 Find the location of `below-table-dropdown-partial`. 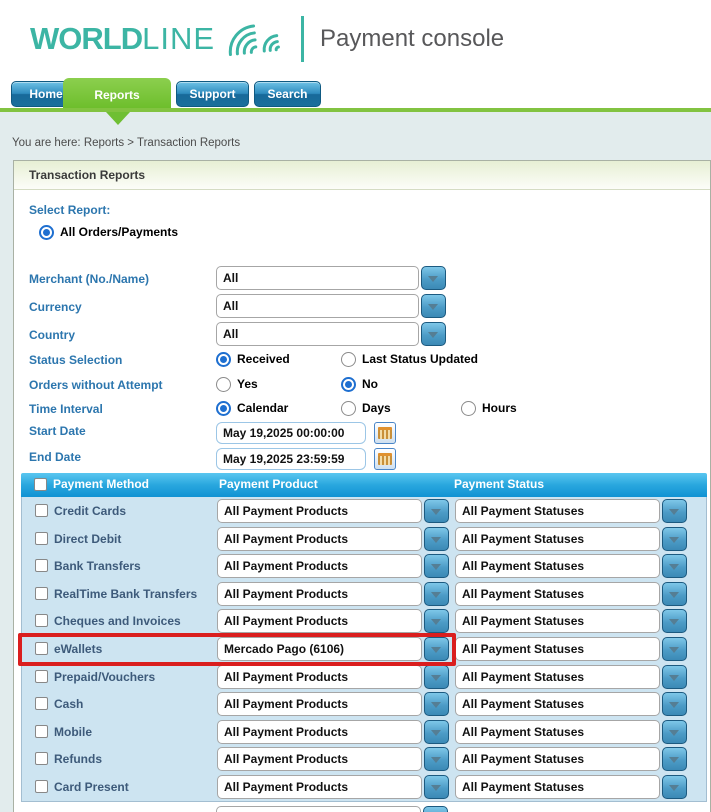

below-table-dropdown-partial is located at coordinates (332, 809).